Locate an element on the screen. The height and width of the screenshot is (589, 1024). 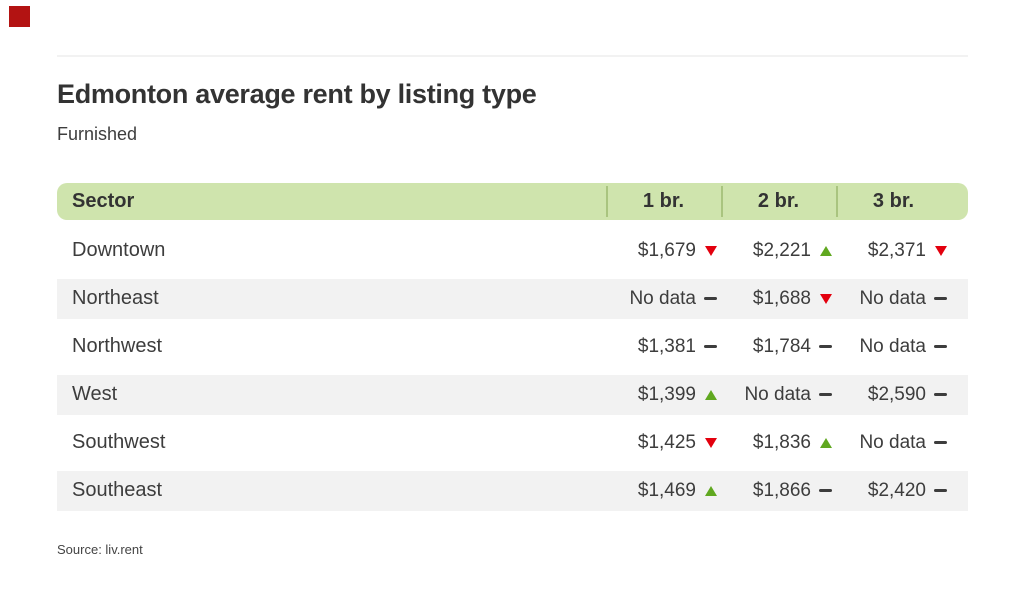
rent-value: $2,420 is located at coordinates (896, 490).